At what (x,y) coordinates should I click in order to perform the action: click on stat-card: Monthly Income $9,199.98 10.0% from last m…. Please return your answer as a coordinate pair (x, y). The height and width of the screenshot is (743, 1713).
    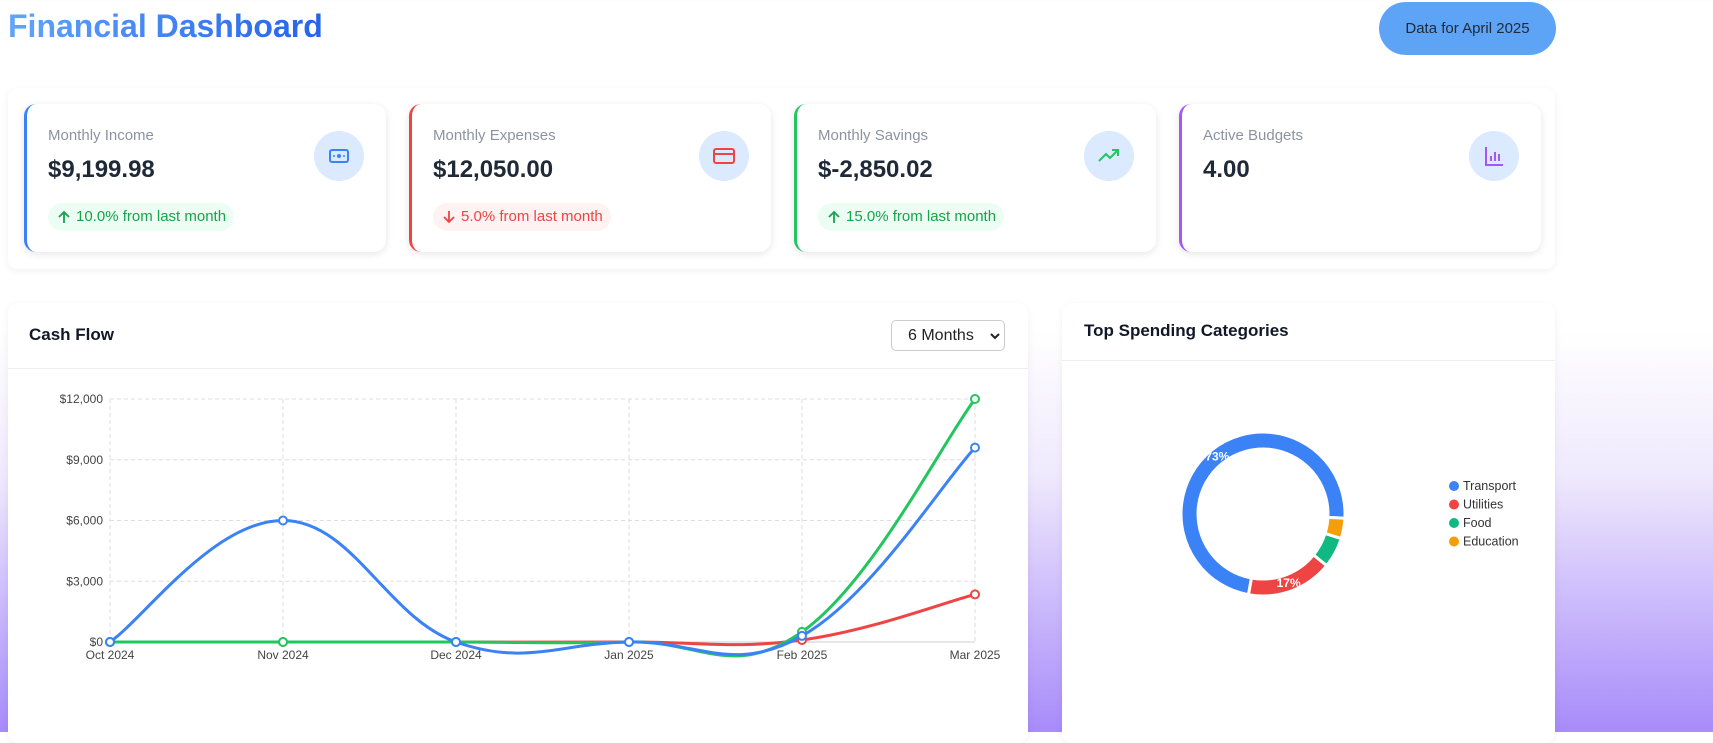
    Looking at the image, I should click on (205, 178).